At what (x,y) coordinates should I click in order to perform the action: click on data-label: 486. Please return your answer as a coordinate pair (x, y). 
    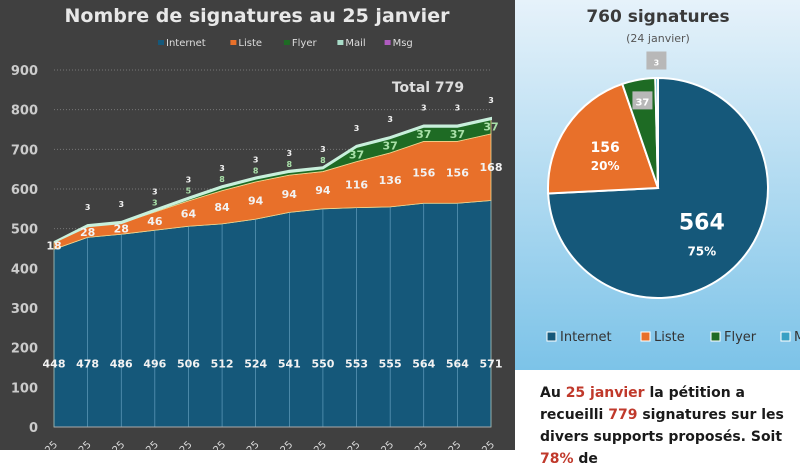
    Looking at the image, I should click on (121, 364).